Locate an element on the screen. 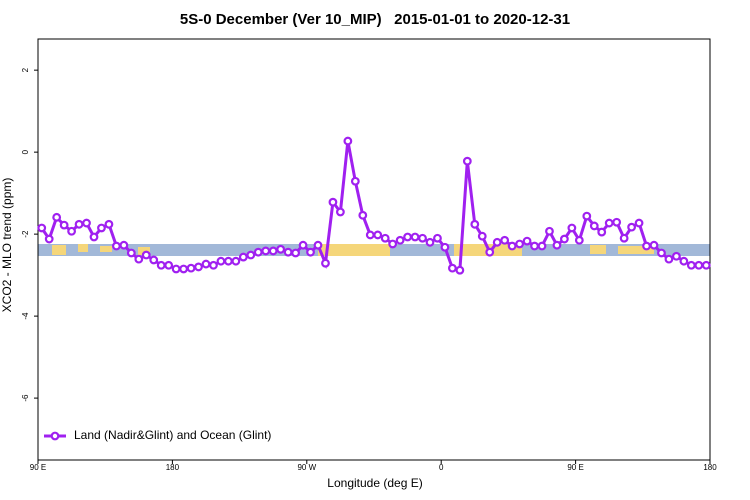 The image size is (750, 500). y-tick-label: -4 is located at coordinates (25, 316).